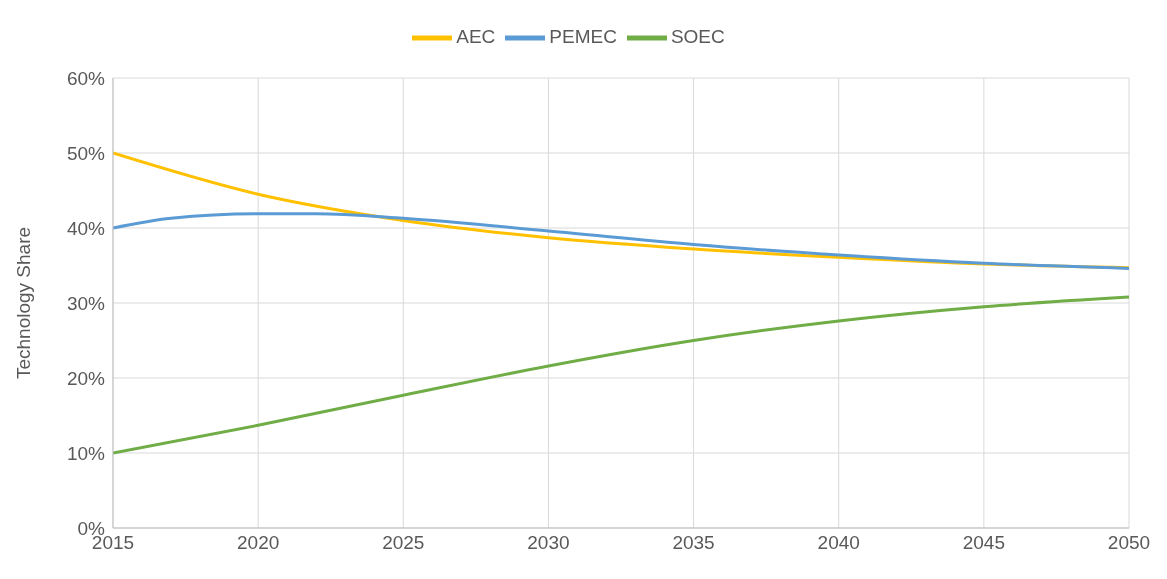 The image size is (1167, 579). What do you see at coordinates (548, 543) in the screenshot?
I see `x-tick-label: 2030` at bounding box center [548, 543].